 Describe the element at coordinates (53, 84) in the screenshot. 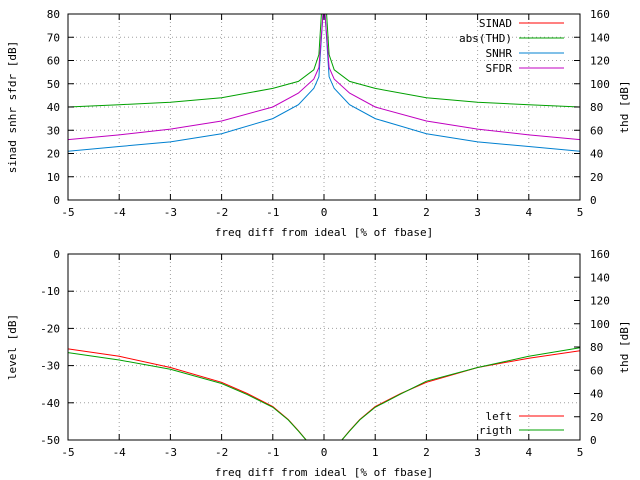

I see `y-tick-label: 50` at that location.